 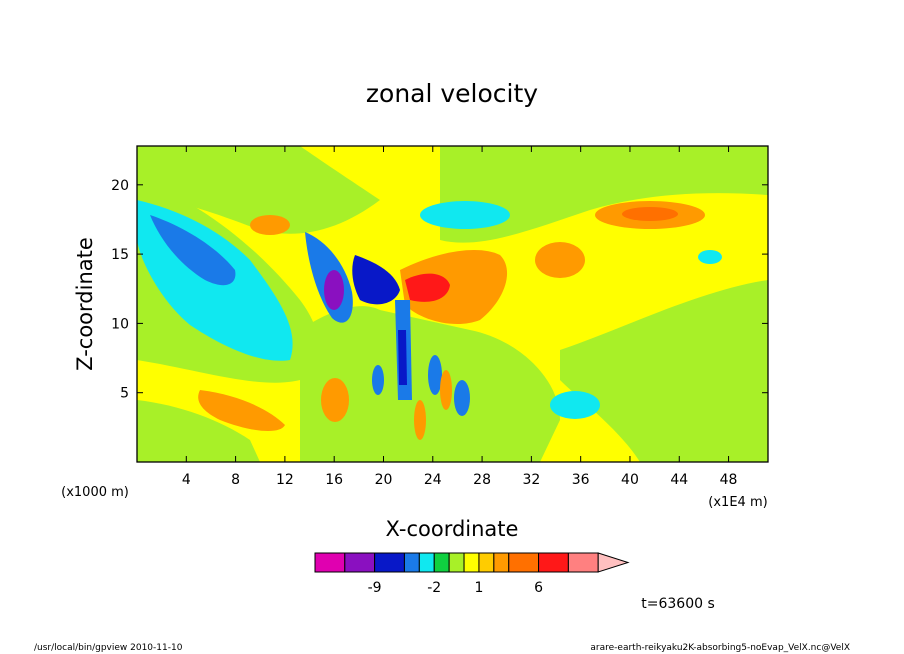 What do you see at coordinates (630, 480) in the screenshot?
I see `x-tick-label: 40` at bounding box center [630, 480].